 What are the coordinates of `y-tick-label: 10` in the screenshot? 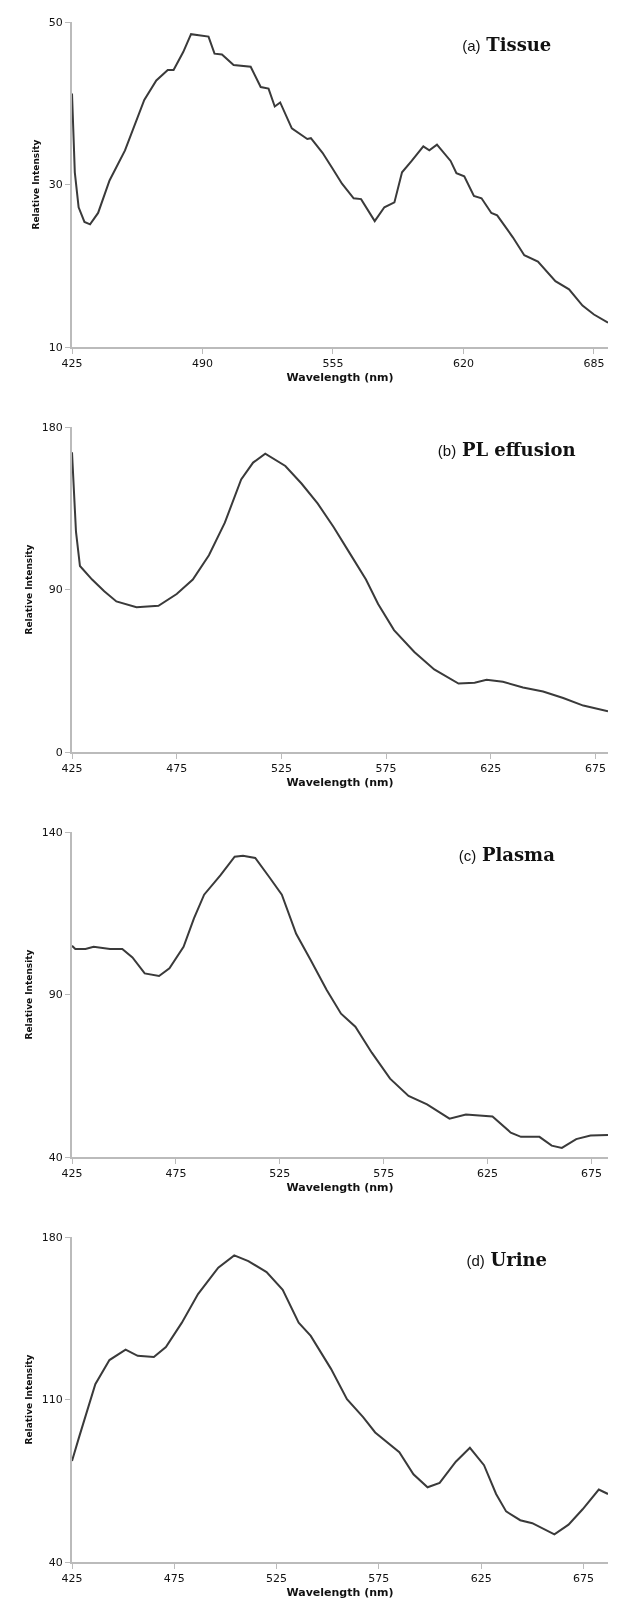 It's located at (55, 347).